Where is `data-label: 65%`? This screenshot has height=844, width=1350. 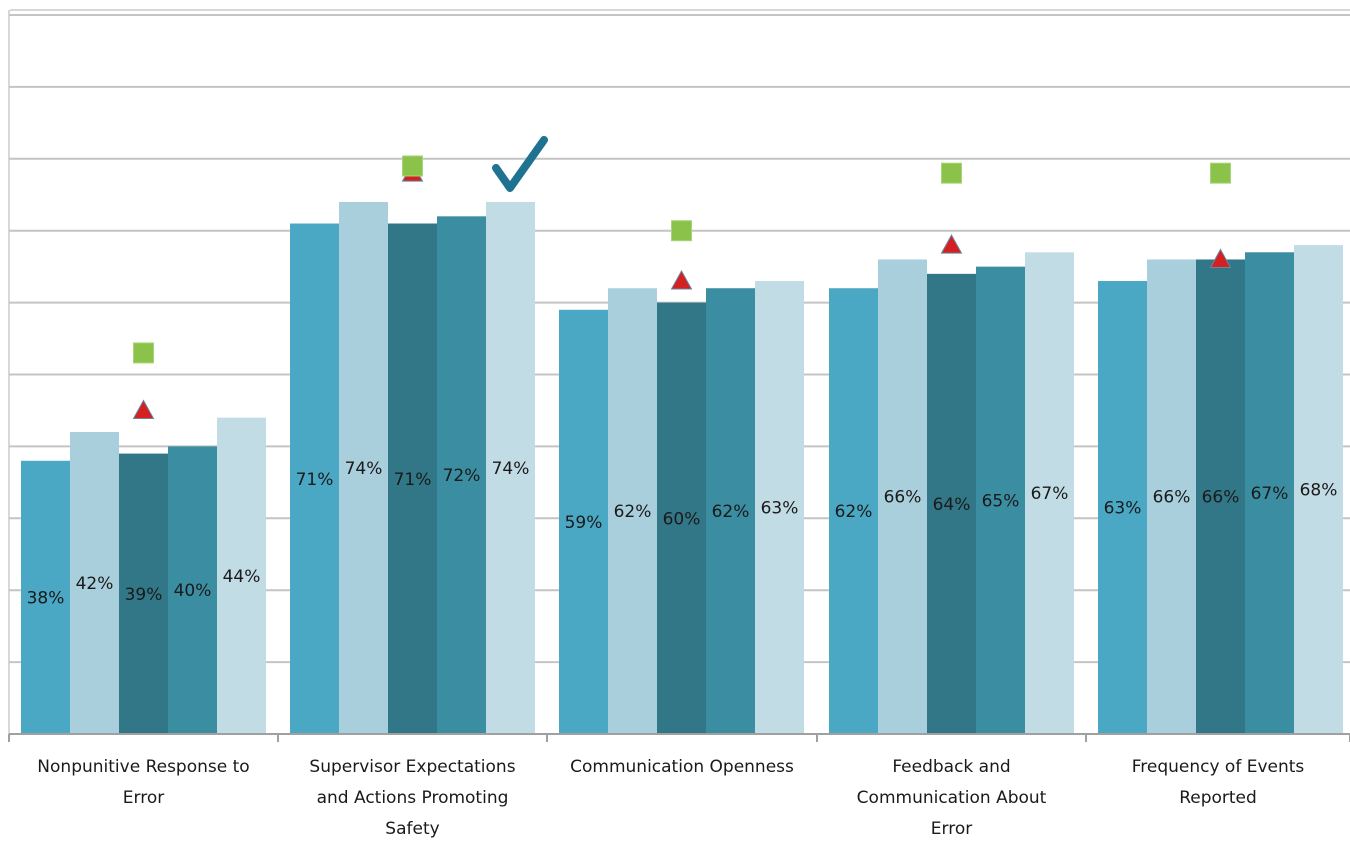 data-label: 65% is located at coordinates (1001, 501).